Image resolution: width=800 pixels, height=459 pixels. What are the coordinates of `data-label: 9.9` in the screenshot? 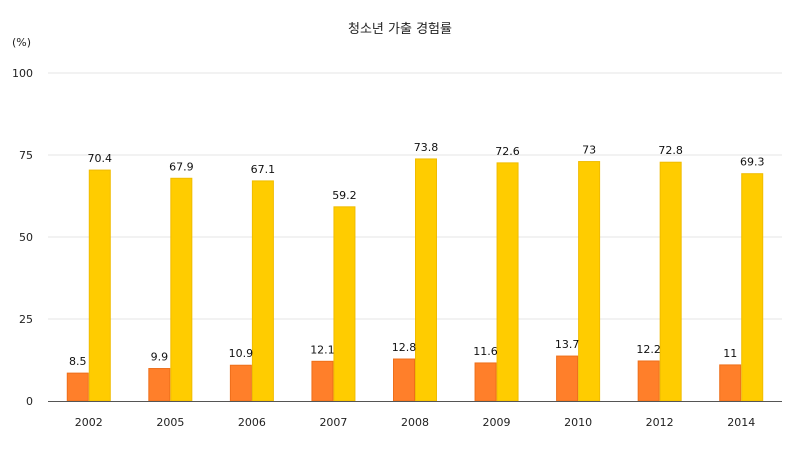 It's located at (160, 357).